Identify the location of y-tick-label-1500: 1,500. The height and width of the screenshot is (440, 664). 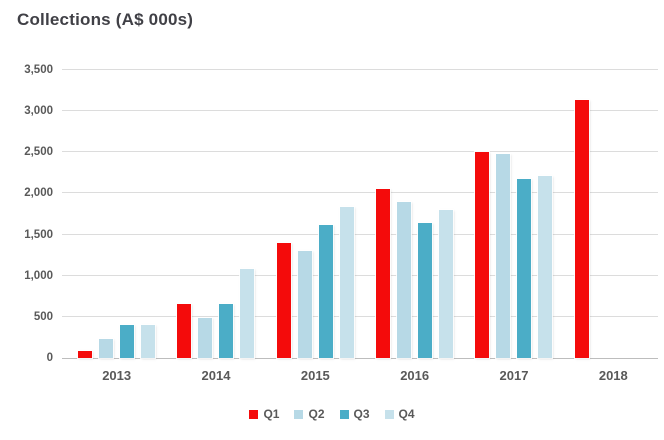
(38, 234).